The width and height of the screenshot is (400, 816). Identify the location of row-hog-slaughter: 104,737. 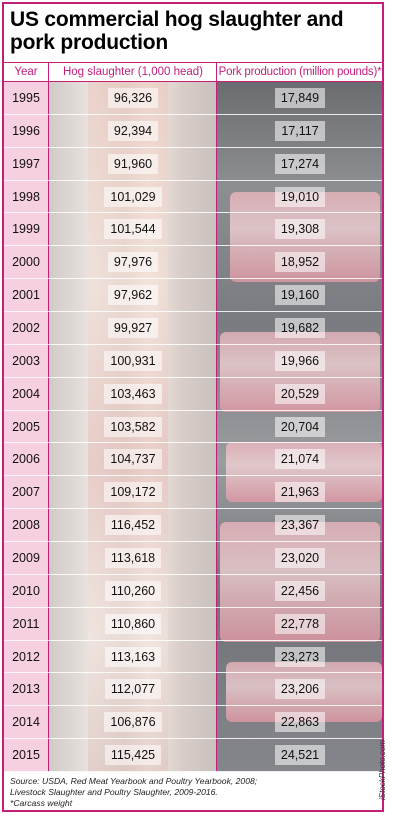
(133, 459).